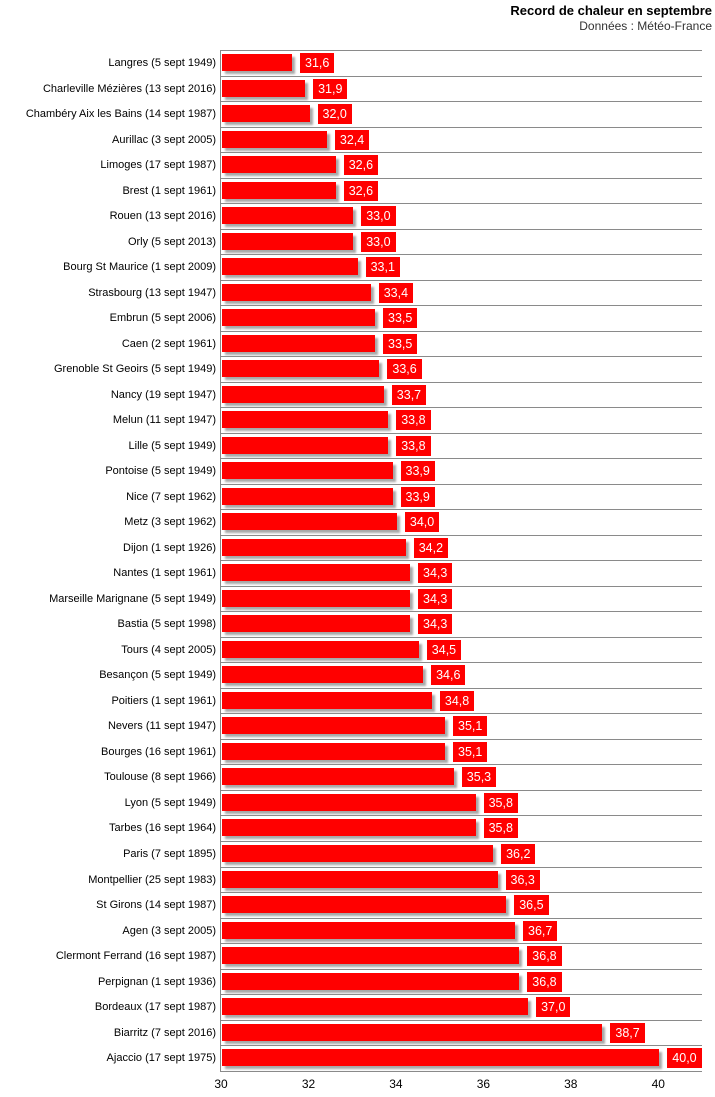 This screenshot has width=715, height=1097. What do you see at coordinates (351, 472) in the screenshot?
I see `chart-row: Pontoise (5 sept 1949) 33,9` at bounding box center [351, 472].